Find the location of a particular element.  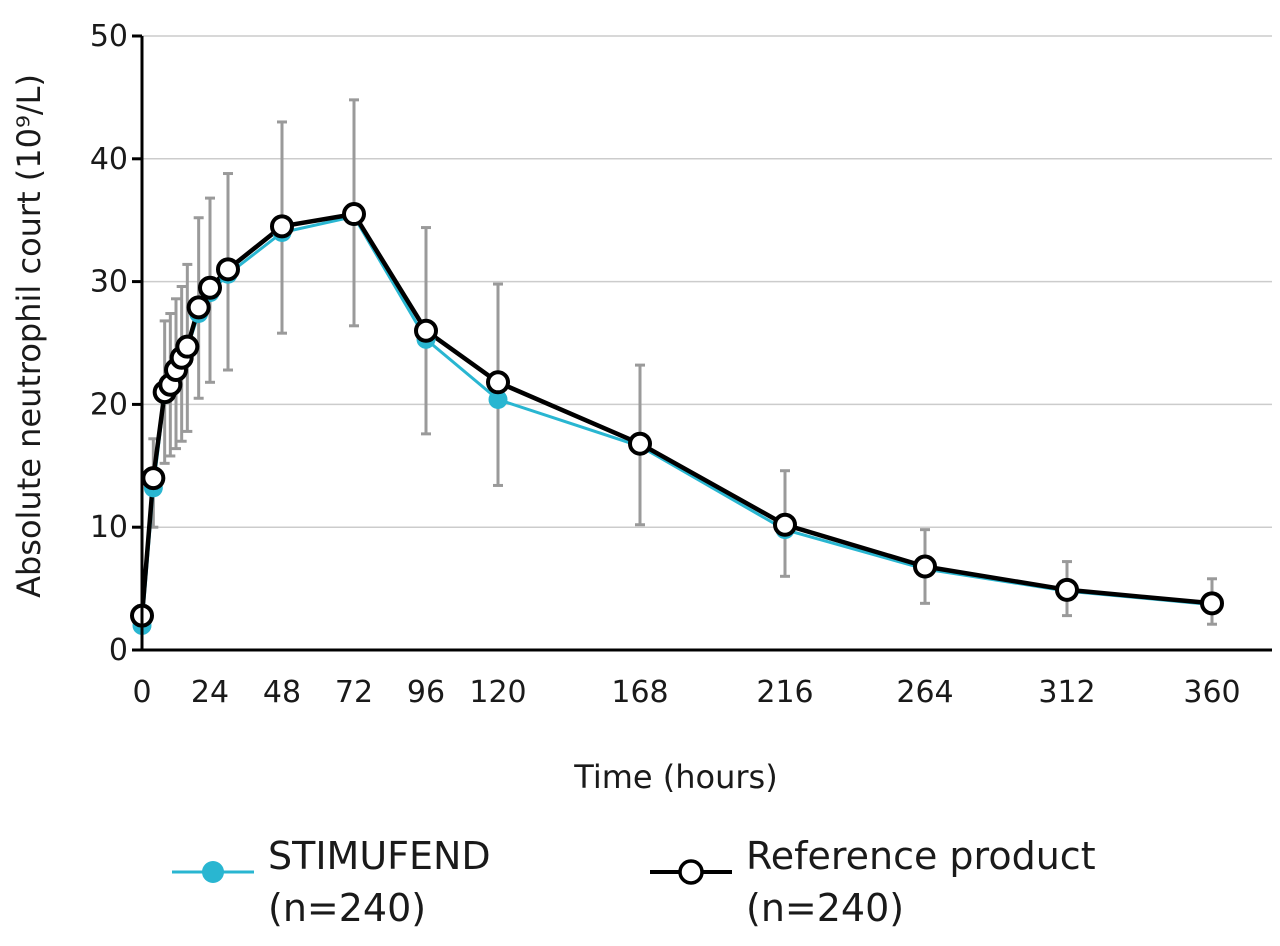

stimufend-point is located at coordinates (498, 399).